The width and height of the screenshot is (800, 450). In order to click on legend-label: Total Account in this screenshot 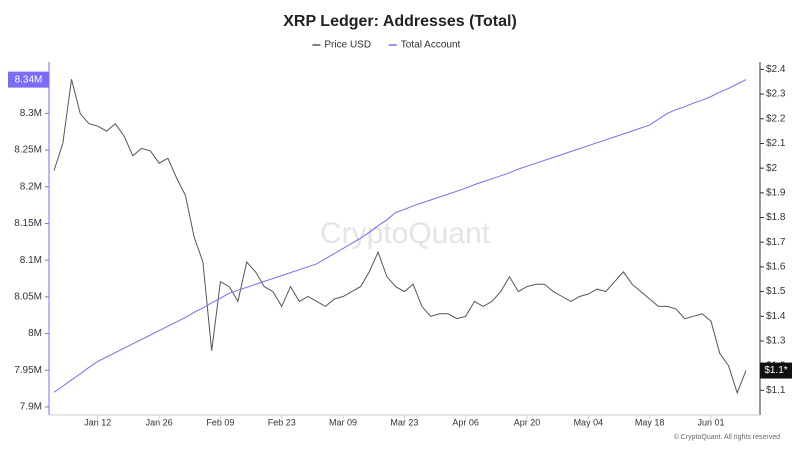, I will do `click(431, 45)`.